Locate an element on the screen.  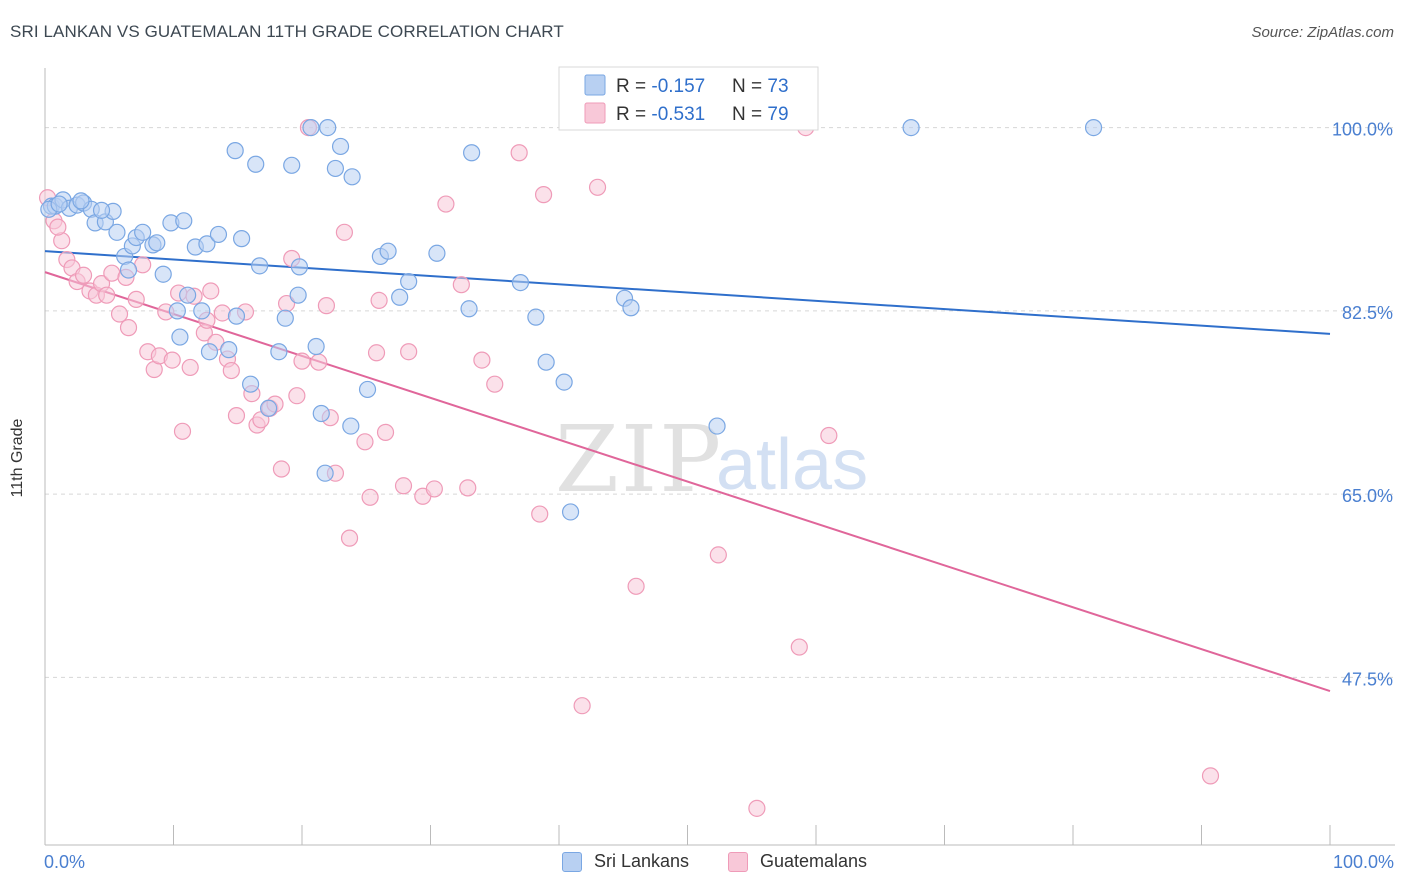
legend-n-value-1: 73 is located at coordinates (777, 86).